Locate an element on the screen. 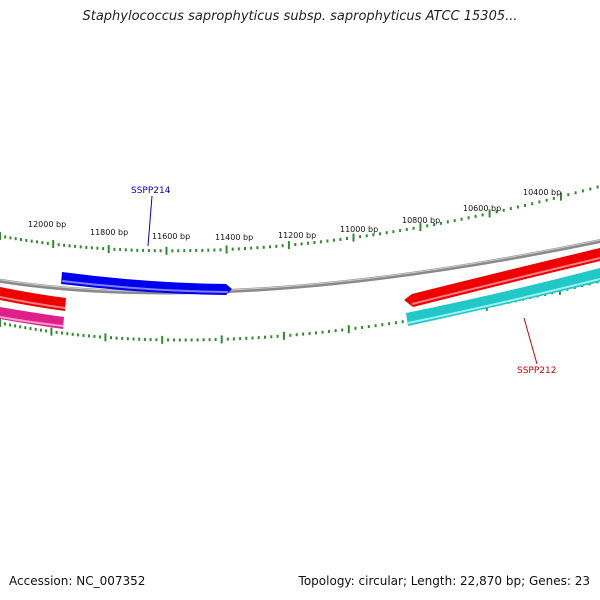 This screenshot has height=600, width=600. scale-label: 11600 bp is located at coordinates (171, 236).